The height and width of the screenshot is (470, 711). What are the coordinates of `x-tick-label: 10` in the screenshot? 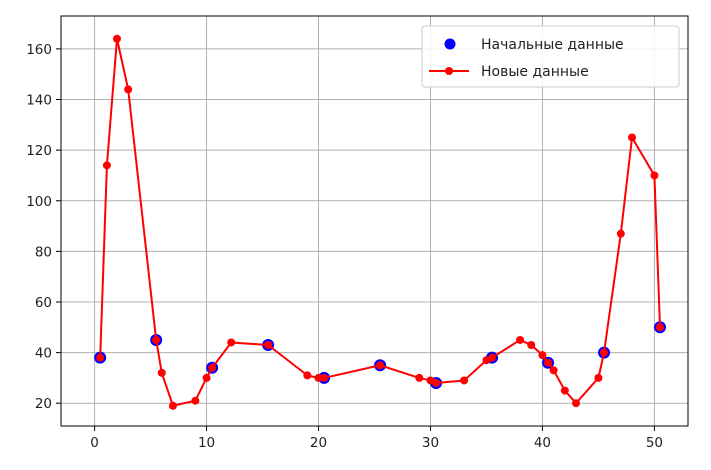 It's located at (206, 443).